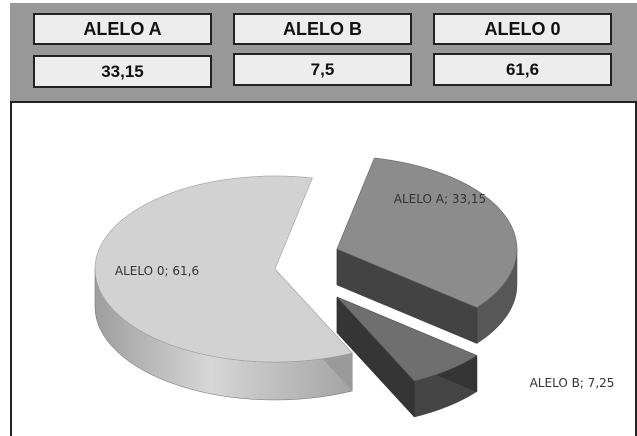  What do you see at coordinates (122, 29) in the screenshot?
I see `header-alelo-a: ALELO A` at bounding box center [122, 29].